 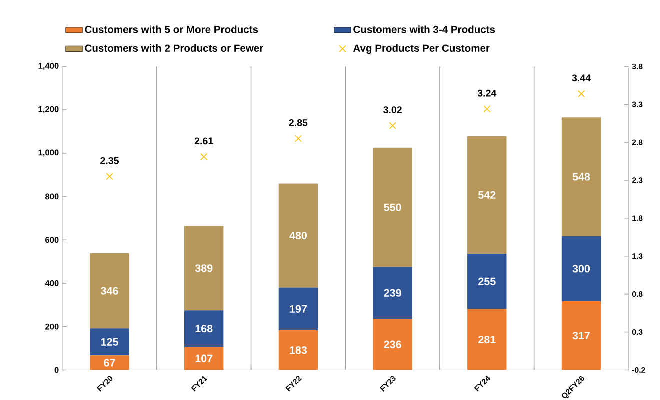 What do you see at coordinates (48, 66) in the screenshot?
I see `y-tick-label: 1,400` at bounding box center [48, 66].